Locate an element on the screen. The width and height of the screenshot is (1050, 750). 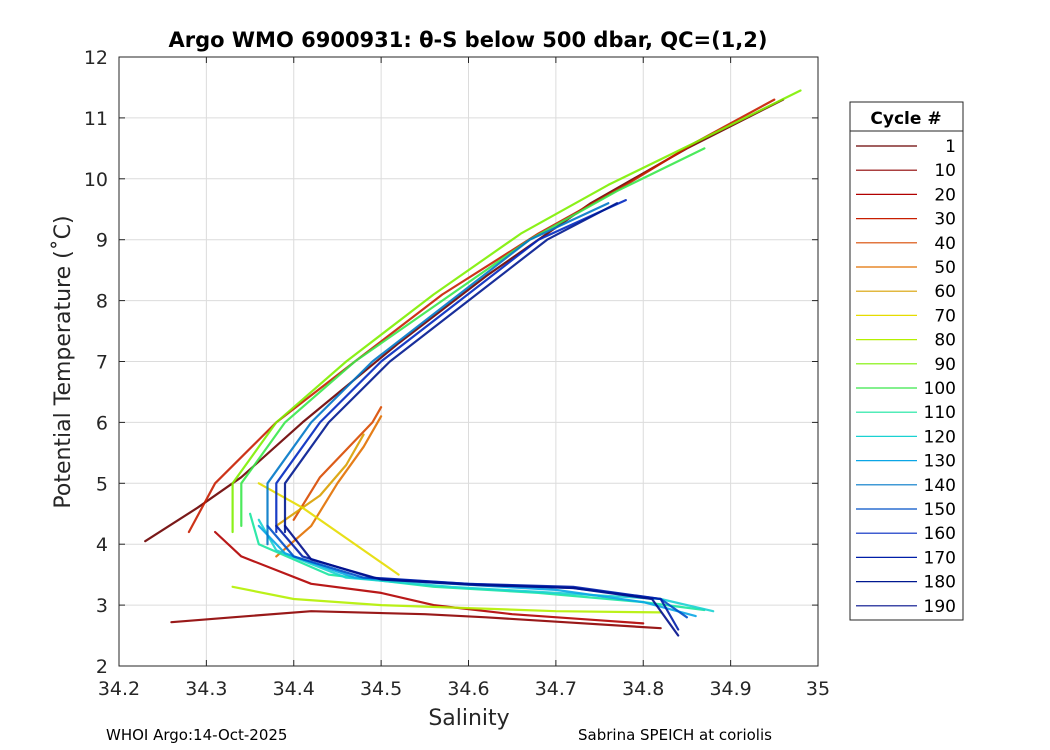
footer-left: WHOI Argo:14-Oct-2025 is located at coordinates (197, 735).